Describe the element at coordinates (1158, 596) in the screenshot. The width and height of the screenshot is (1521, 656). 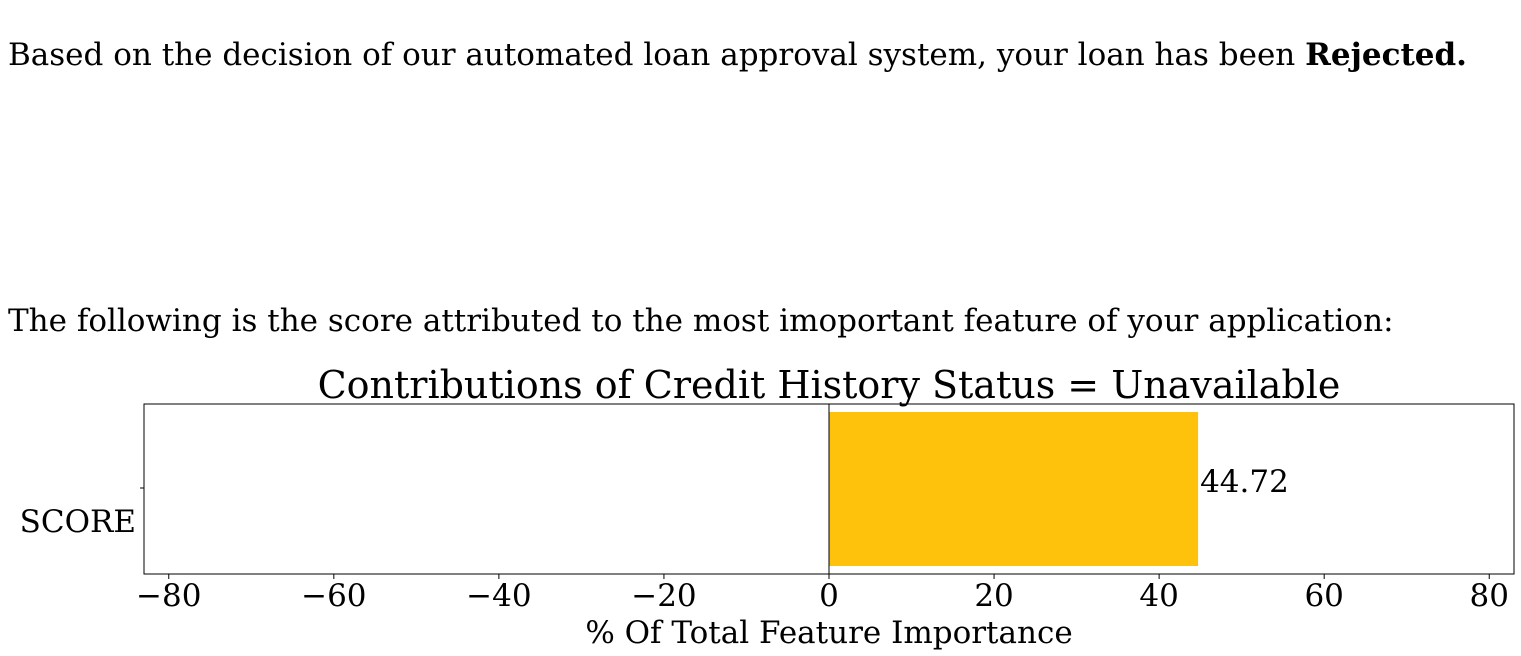
I see `x-tick-label: 40` at that location.